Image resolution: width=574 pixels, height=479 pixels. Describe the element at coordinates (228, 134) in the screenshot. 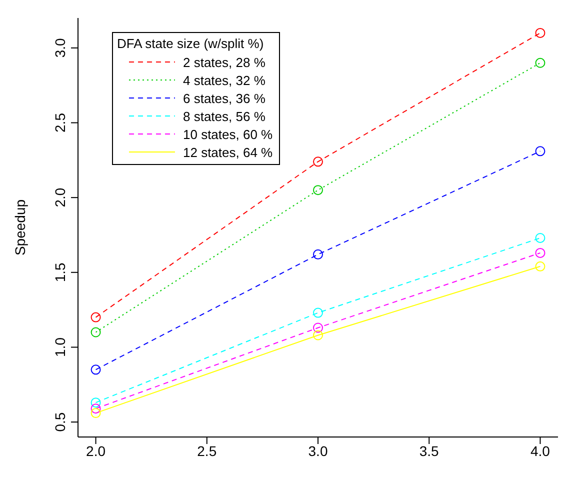

I see `legend-label: 10 states, 60 %` at that location.